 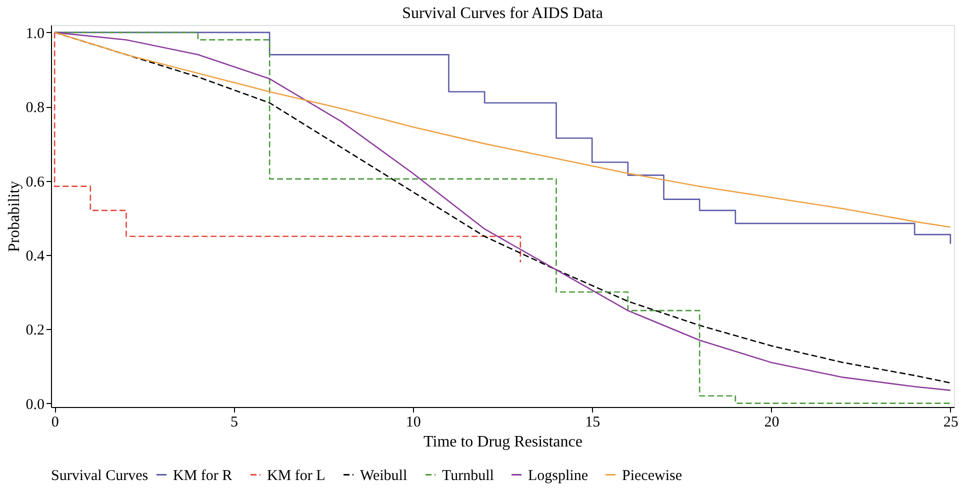 I want to click on chart-title: Survival Curves for AIDS Data, so click(x=502, y=13).